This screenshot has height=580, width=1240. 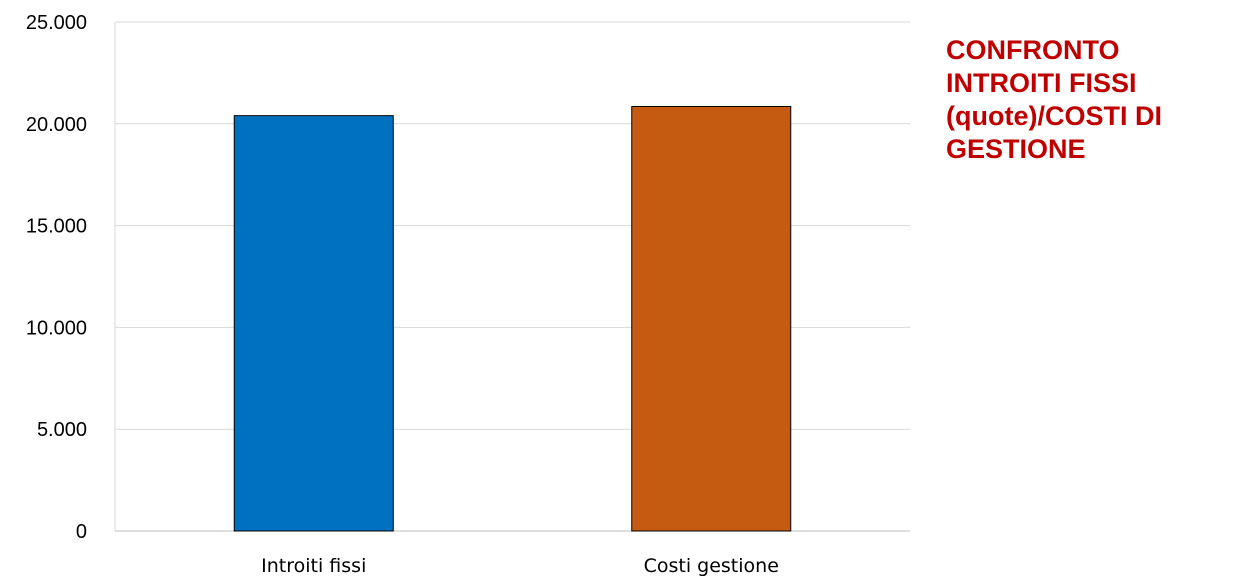 What do you see at coordinates (56, 277) in the screenshot?
I see `y-axis-ticks: 0 5.000 10.000 15.000 20.000 25.000` at bounding box center [56, 277].